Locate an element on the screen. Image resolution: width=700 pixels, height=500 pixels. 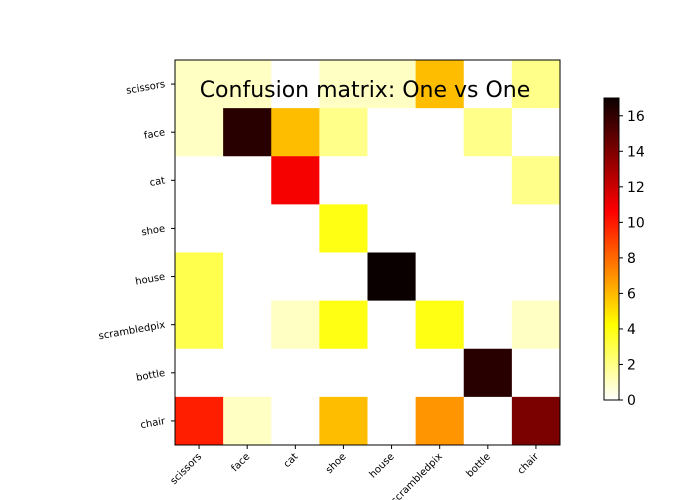
heatmap-cell-house-face is located at coordinates (247, 277).